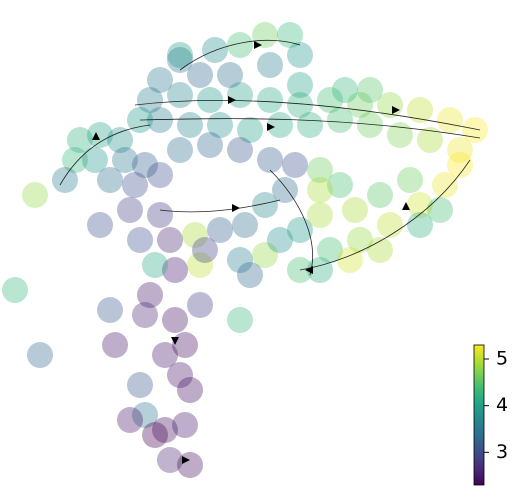 The width and height of the screenshot is (525, 501). What do you see at coordinates (502, 452) in the screenshot?
I see `colorbar-tick-label: 3` at bounding box center [502, 452].